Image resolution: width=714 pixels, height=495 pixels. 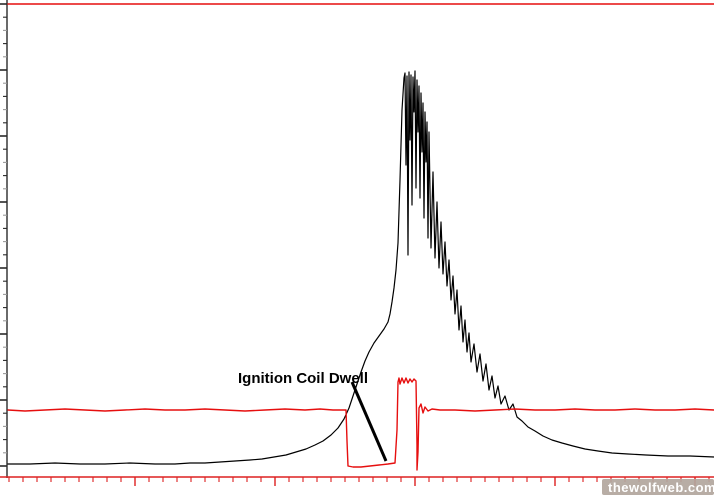 What do you see at coordinates (4, 239) in the screenshot?
I see `left-axis` at bounding box center [4, 239].